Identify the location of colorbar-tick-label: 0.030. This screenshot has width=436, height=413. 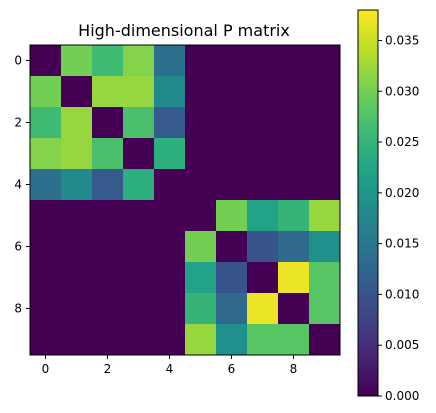
(402, 91).